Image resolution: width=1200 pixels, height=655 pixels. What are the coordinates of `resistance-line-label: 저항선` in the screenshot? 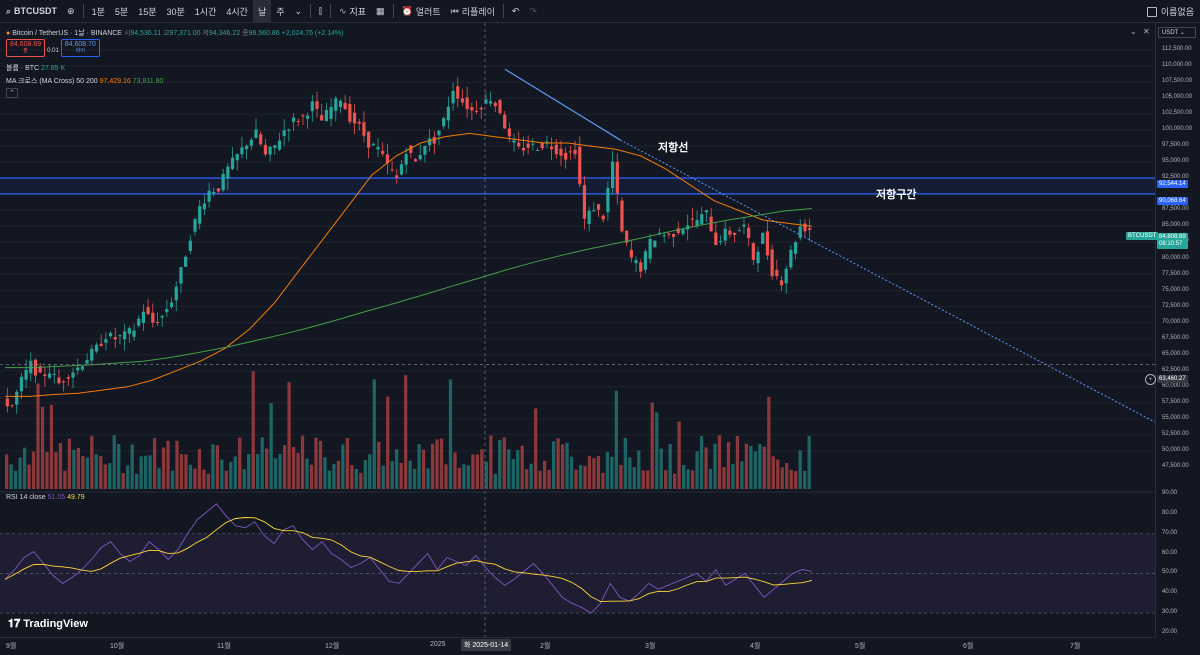 It's located at (673, 148).